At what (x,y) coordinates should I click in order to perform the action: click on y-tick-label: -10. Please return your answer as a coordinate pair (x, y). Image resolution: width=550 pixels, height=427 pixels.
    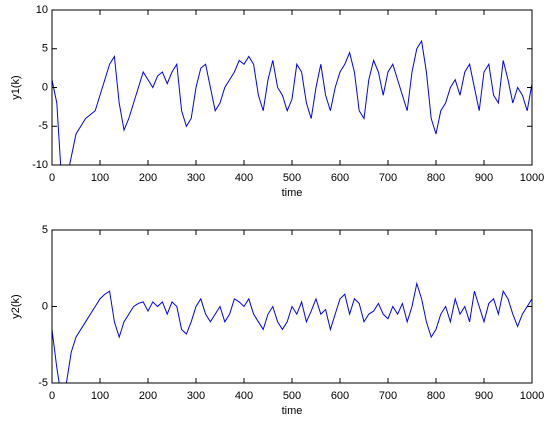
    Looking at the image, I should click on (40, 165).